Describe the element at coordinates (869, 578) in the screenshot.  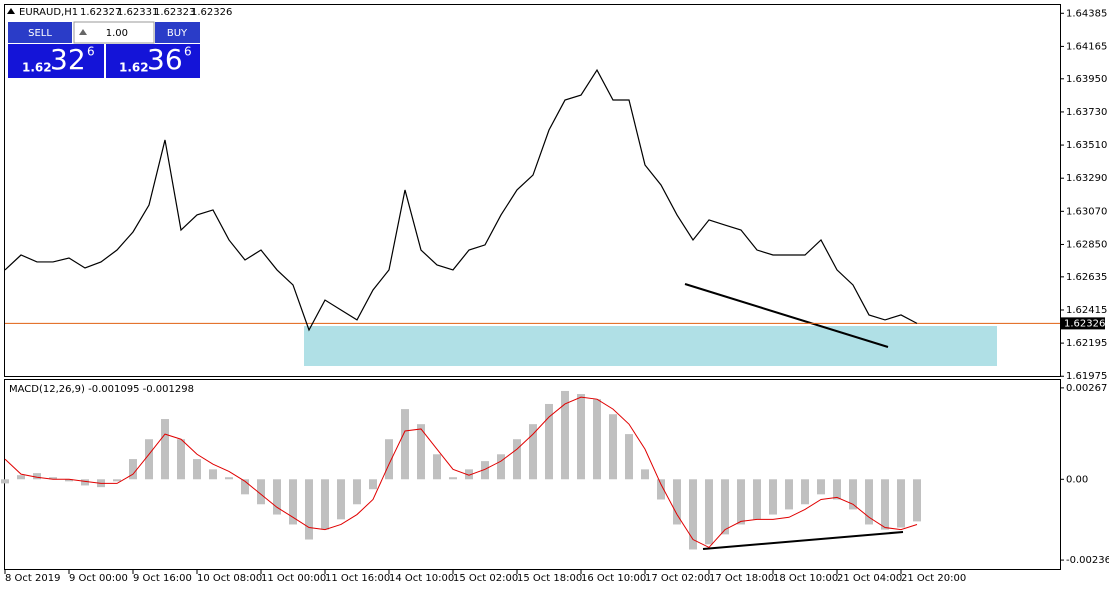
I see `x-tick-label: 21 Oct 04:00` at that location.